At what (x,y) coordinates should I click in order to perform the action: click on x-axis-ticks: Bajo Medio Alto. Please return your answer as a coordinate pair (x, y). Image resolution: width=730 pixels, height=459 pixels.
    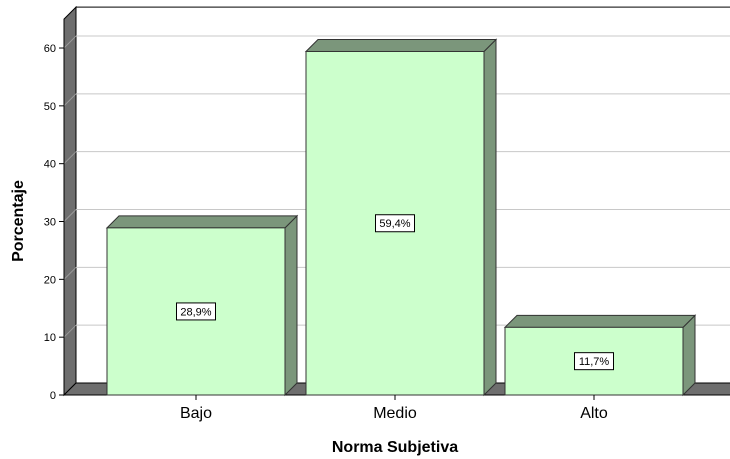
    Looking at the image, I should click on (394, 408).